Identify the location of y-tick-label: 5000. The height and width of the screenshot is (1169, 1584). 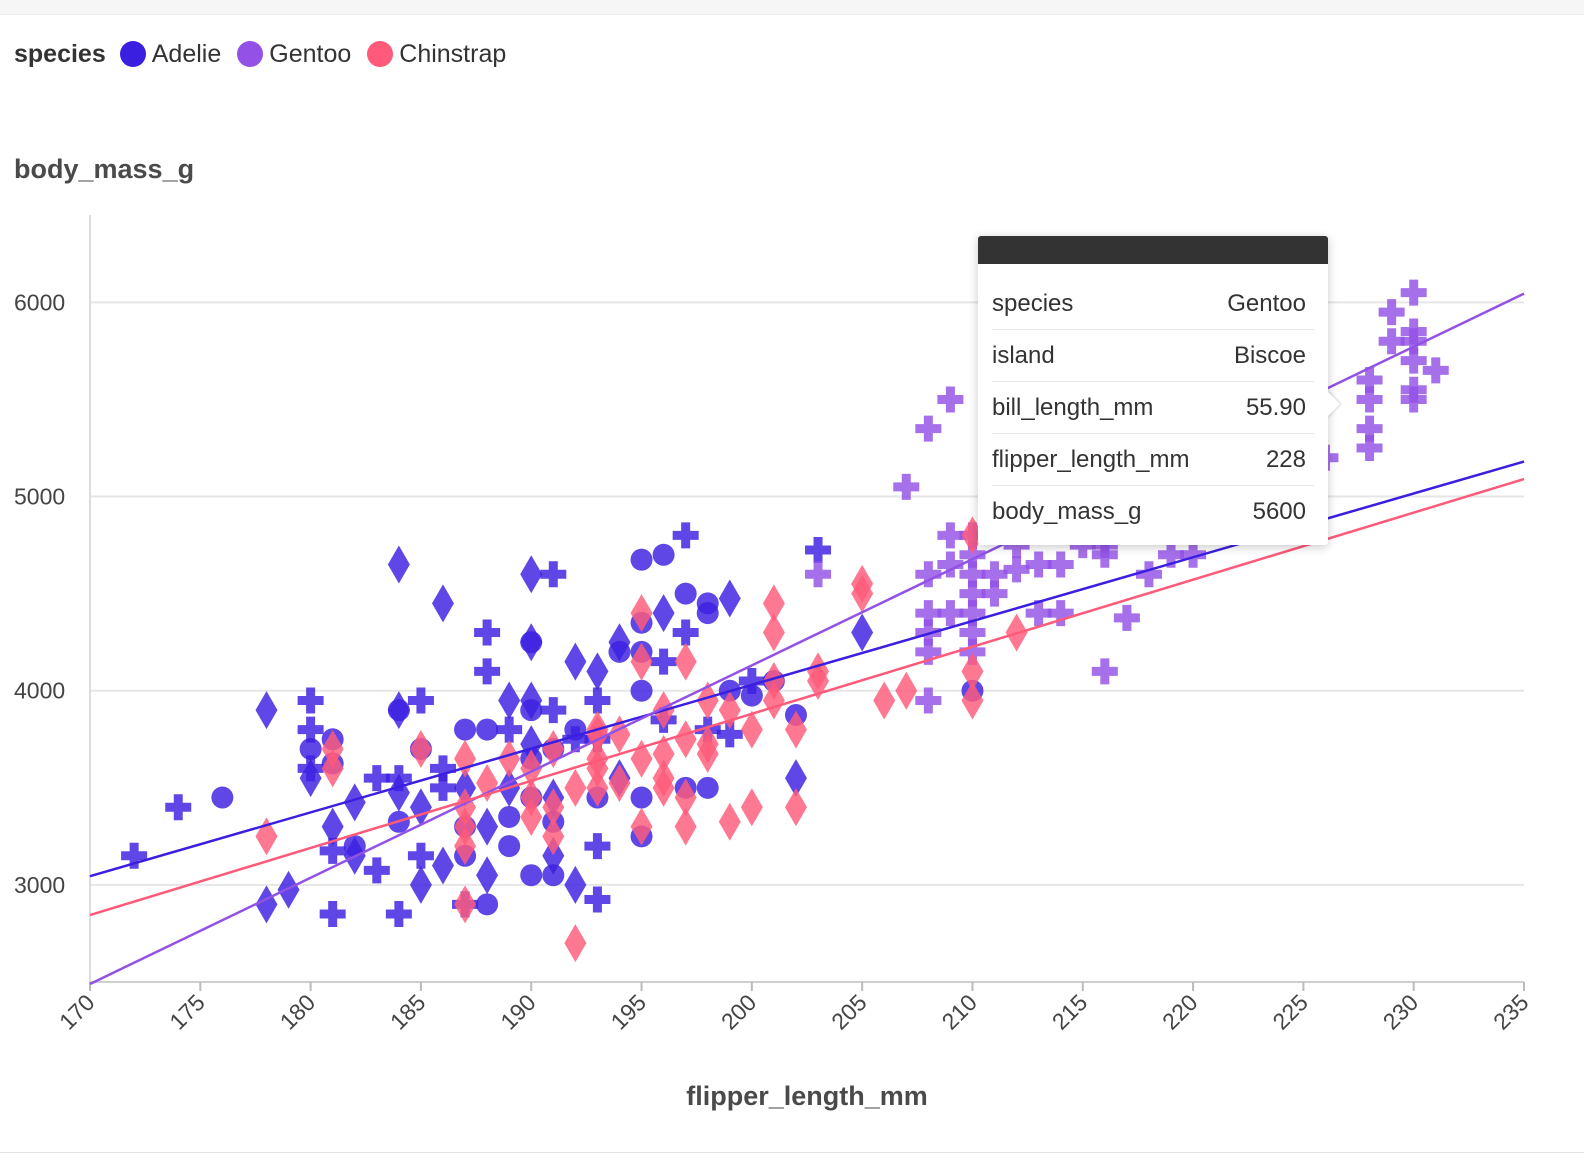
(39, 497).